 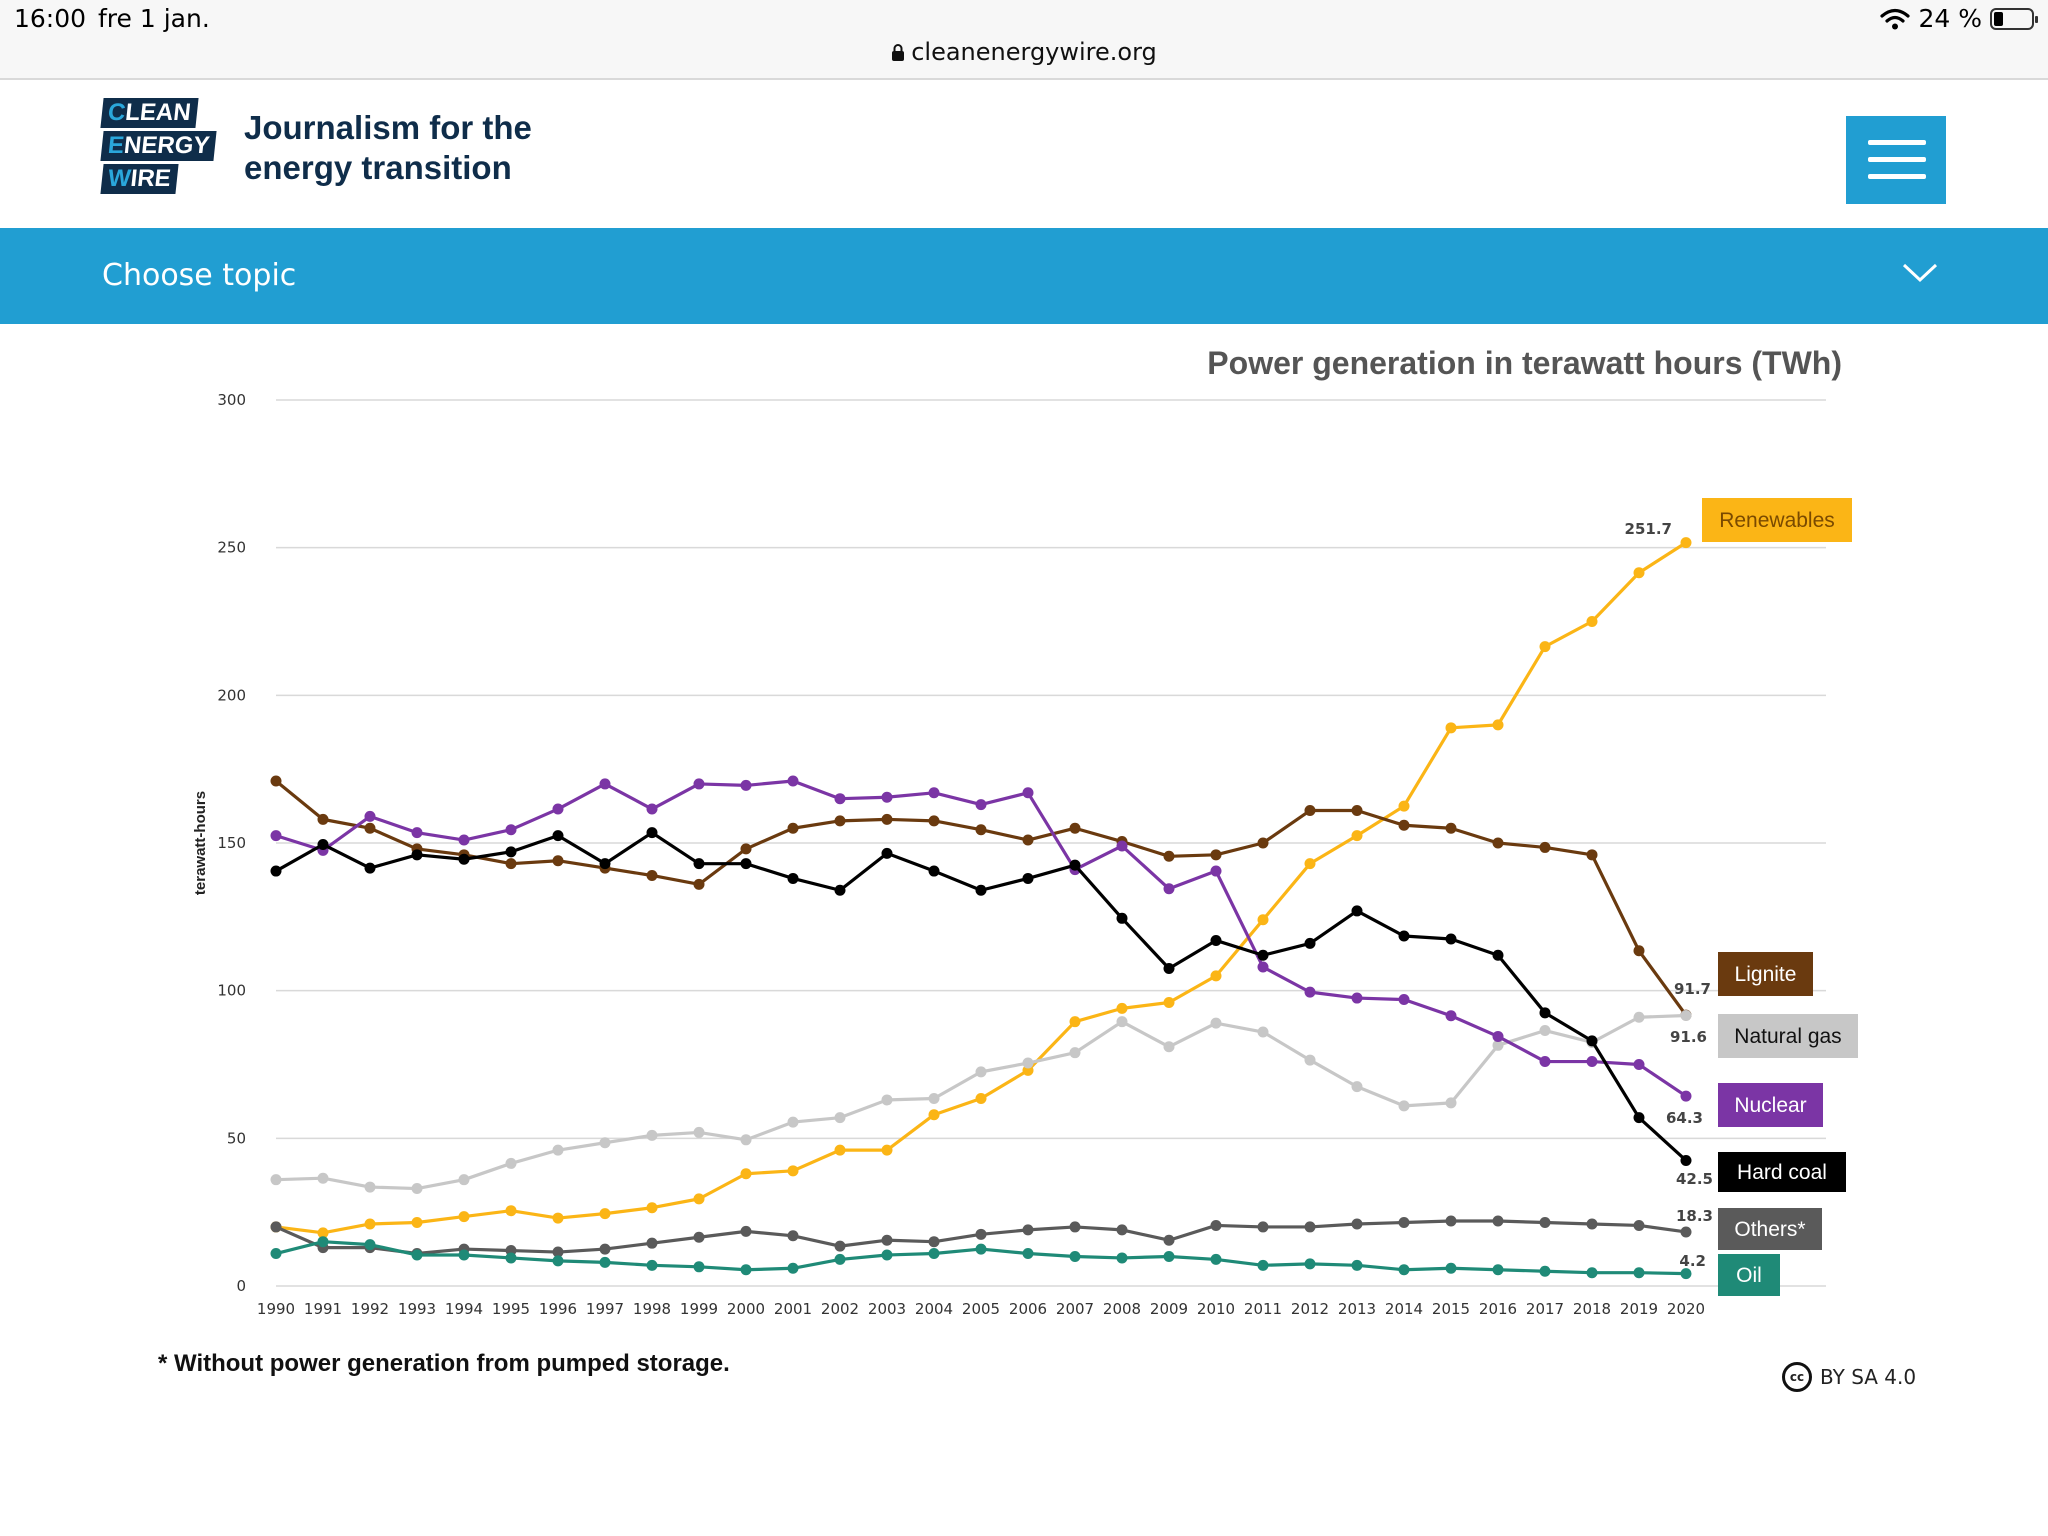 What do you see at coordinates (231, 991) in the screenshot?
I see `y-tick-label: 100` at bounding box center [231, 991].